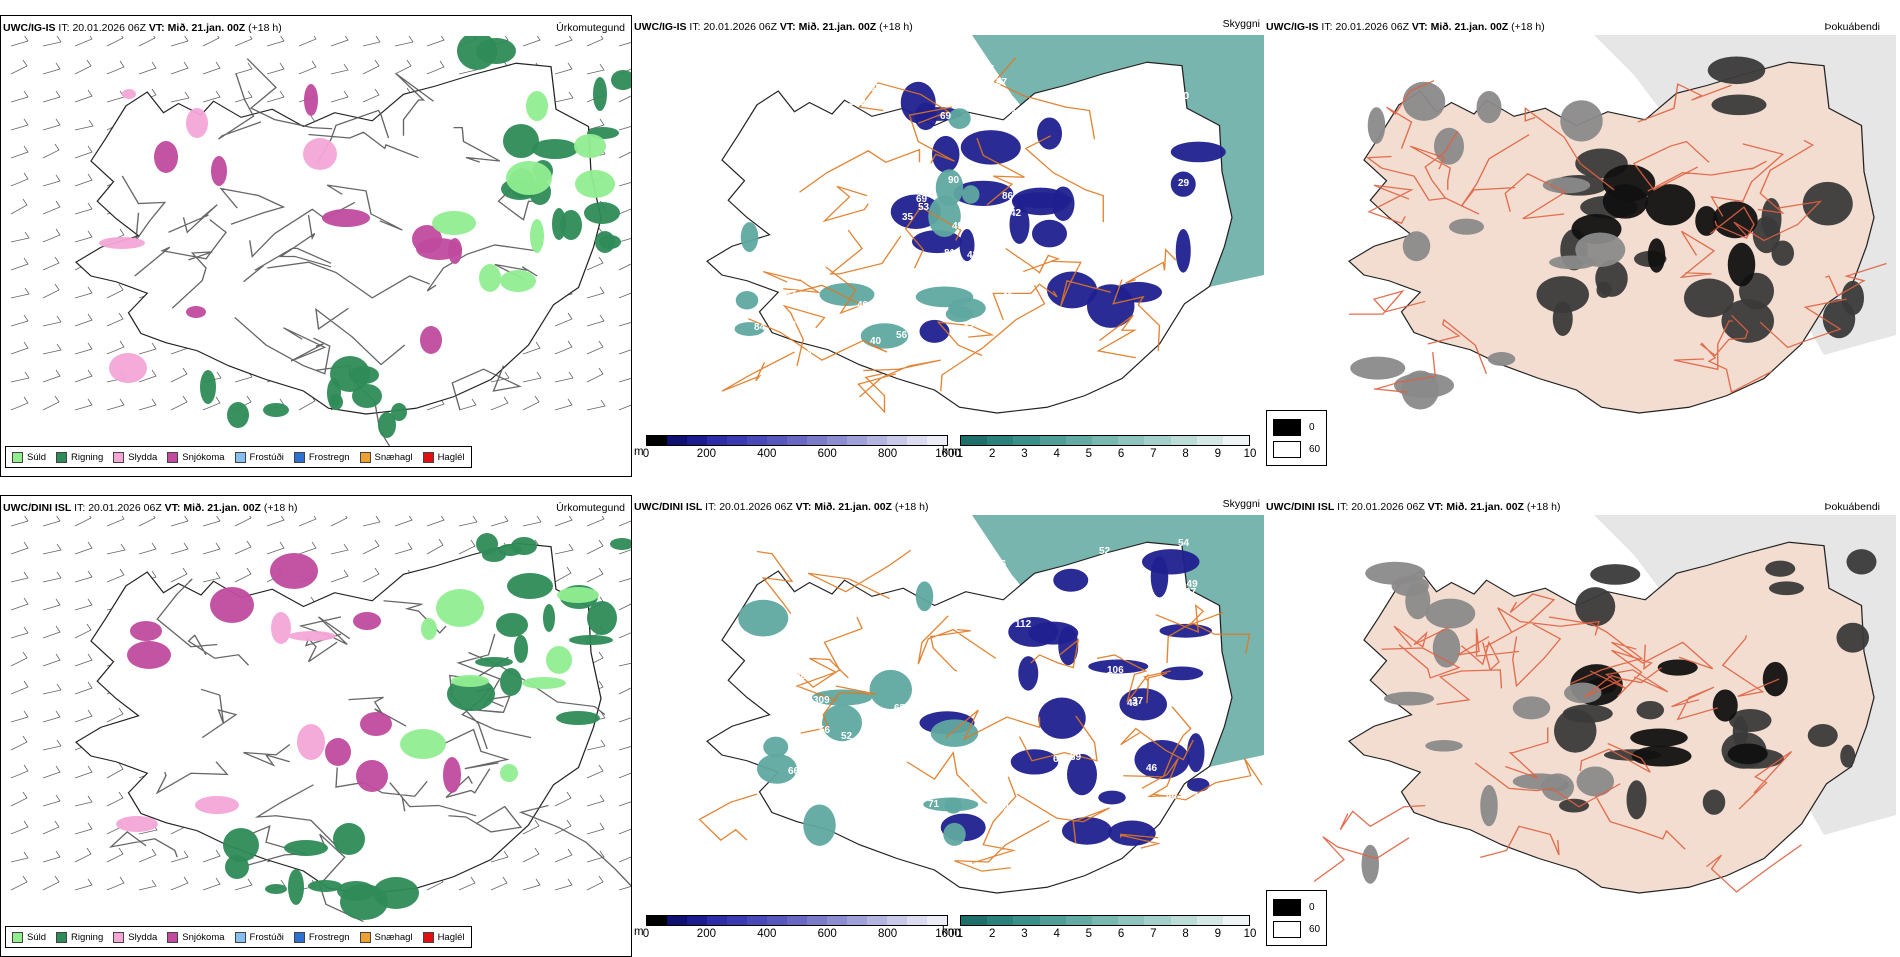 Image resolution: width=1900 pixels, height=957 pixels. I want to click on legend-item: Haglél, so click(443, 457).